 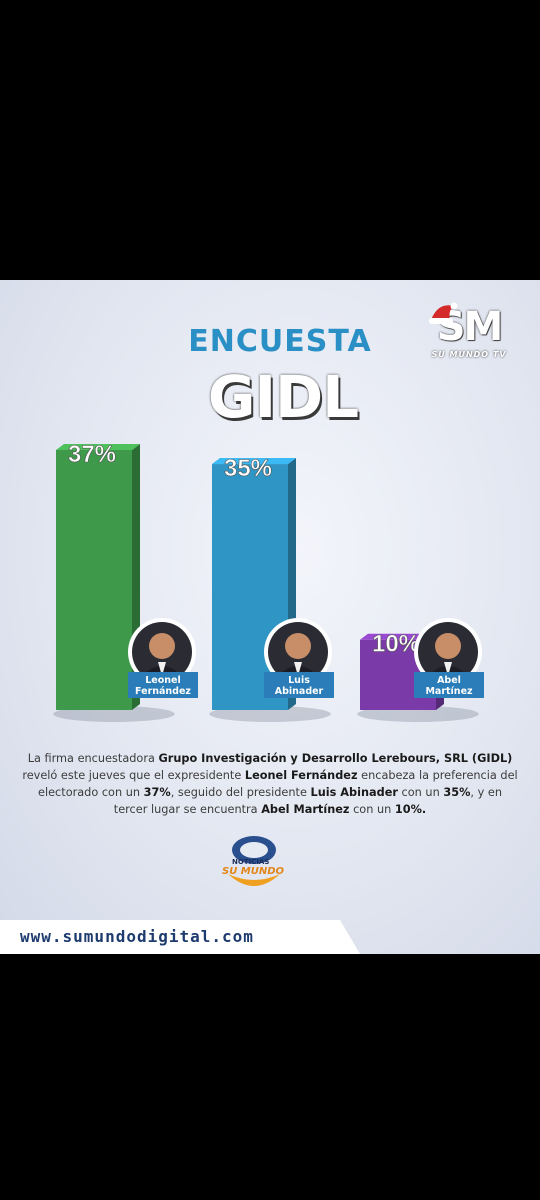 I want to click on footer-url: www.sumundodigital.com, so click(x=137, y=936).